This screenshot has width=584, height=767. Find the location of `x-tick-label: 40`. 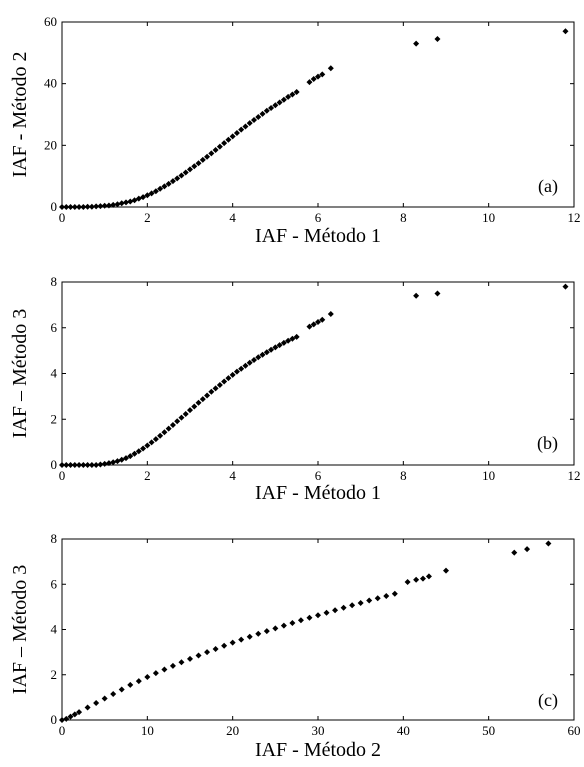

x-tick-label: 40 is located at coordinates (403, 730).